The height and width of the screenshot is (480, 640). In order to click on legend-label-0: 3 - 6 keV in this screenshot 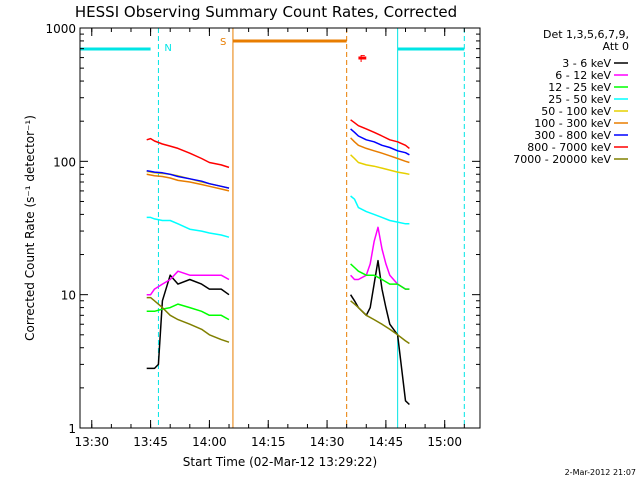, I will do `click(586, 63)`.